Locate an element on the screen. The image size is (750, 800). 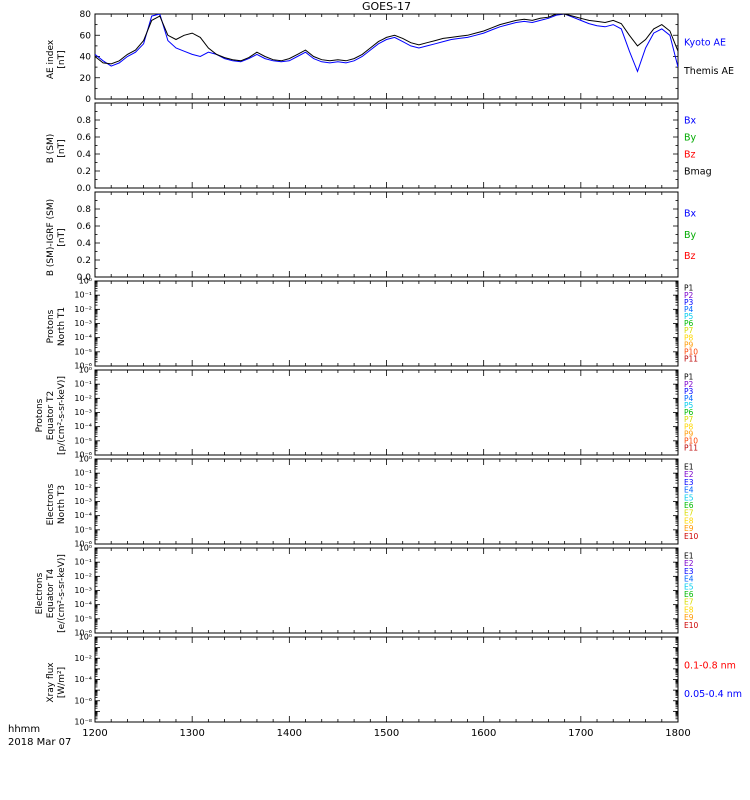
plot-title: GOES-17 is located at coordinates (386, 6).